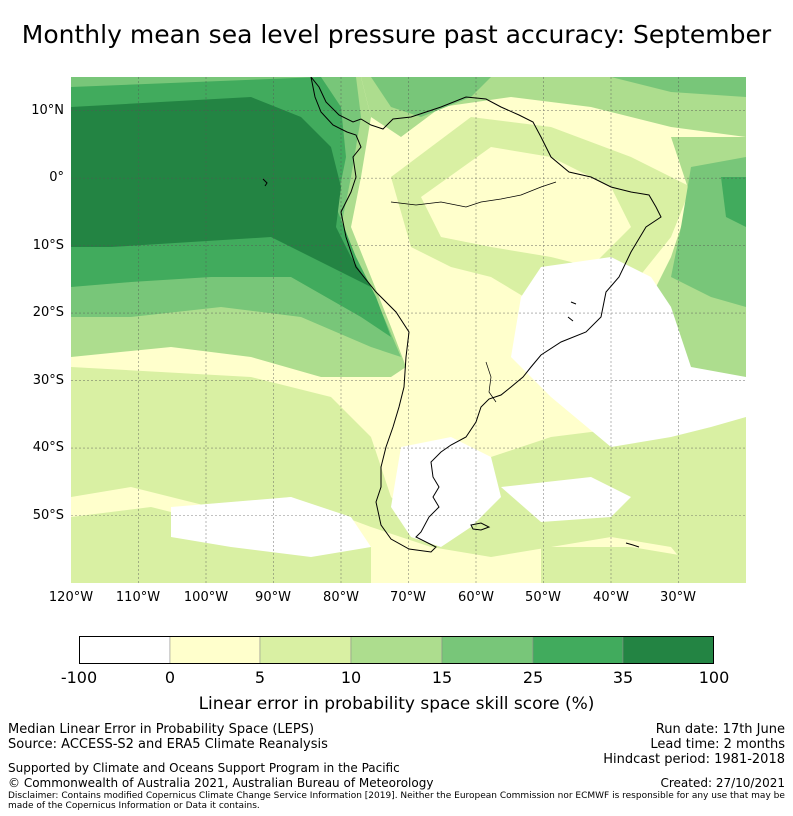 This screenshot has height=816, width=793. I want to click on lon-label-90w: 90°W, so click(273, 597).